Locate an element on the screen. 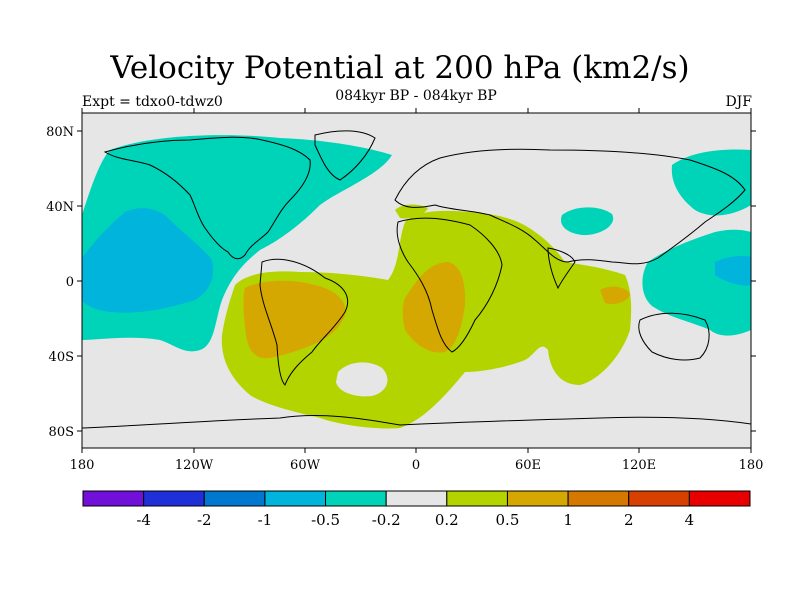 This screenshot has height=600, width=800. colorbar-label: 0.5 is located at coordinates (508, 520).